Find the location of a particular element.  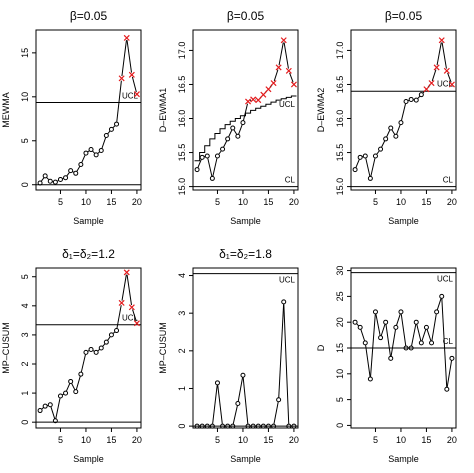

y-axis-label: D–EWMA1 is located at coordinates (163, 110).